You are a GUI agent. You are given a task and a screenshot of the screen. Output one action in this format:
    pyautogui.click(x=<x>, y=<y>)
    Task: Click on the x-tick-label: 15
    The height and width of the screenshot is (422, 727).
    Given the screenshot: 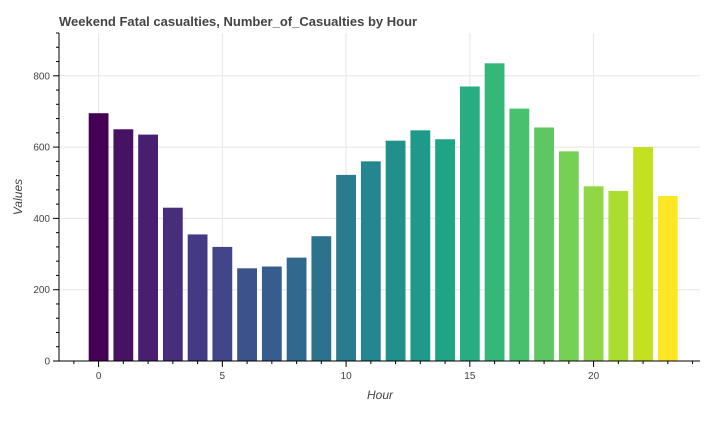 What is the action you would take?
    pyautogui.click(x=470, y=376)
    